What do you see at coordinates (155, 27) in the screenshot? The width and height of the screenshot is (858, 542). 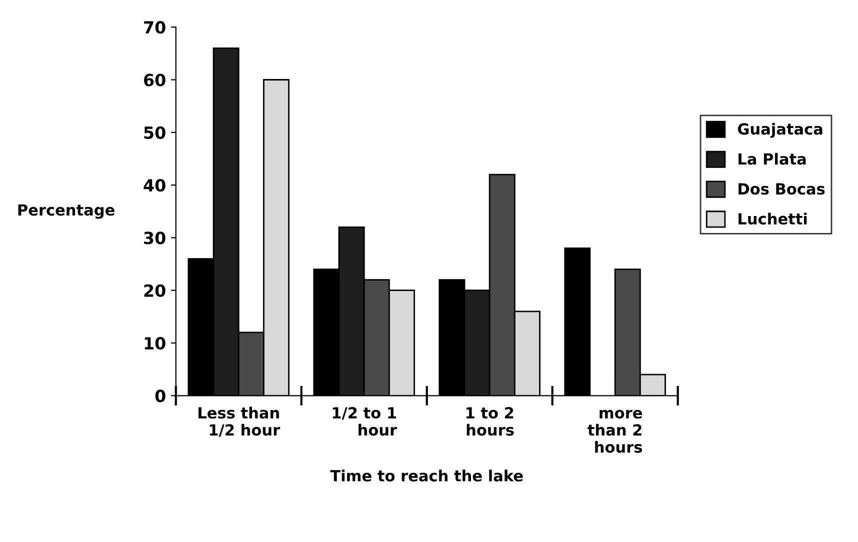 I see `y-tick-label: 70` at bounding box center [155, 27].